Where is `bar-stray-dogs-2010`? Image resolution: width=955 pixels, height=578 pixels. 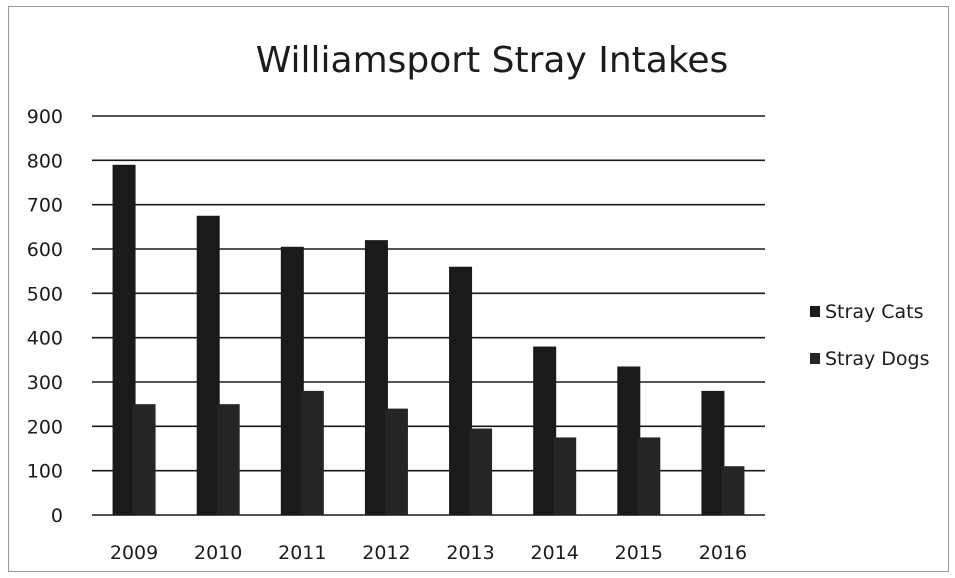
bar-stray-dogs-2010 is located at coordinates (228, 459).